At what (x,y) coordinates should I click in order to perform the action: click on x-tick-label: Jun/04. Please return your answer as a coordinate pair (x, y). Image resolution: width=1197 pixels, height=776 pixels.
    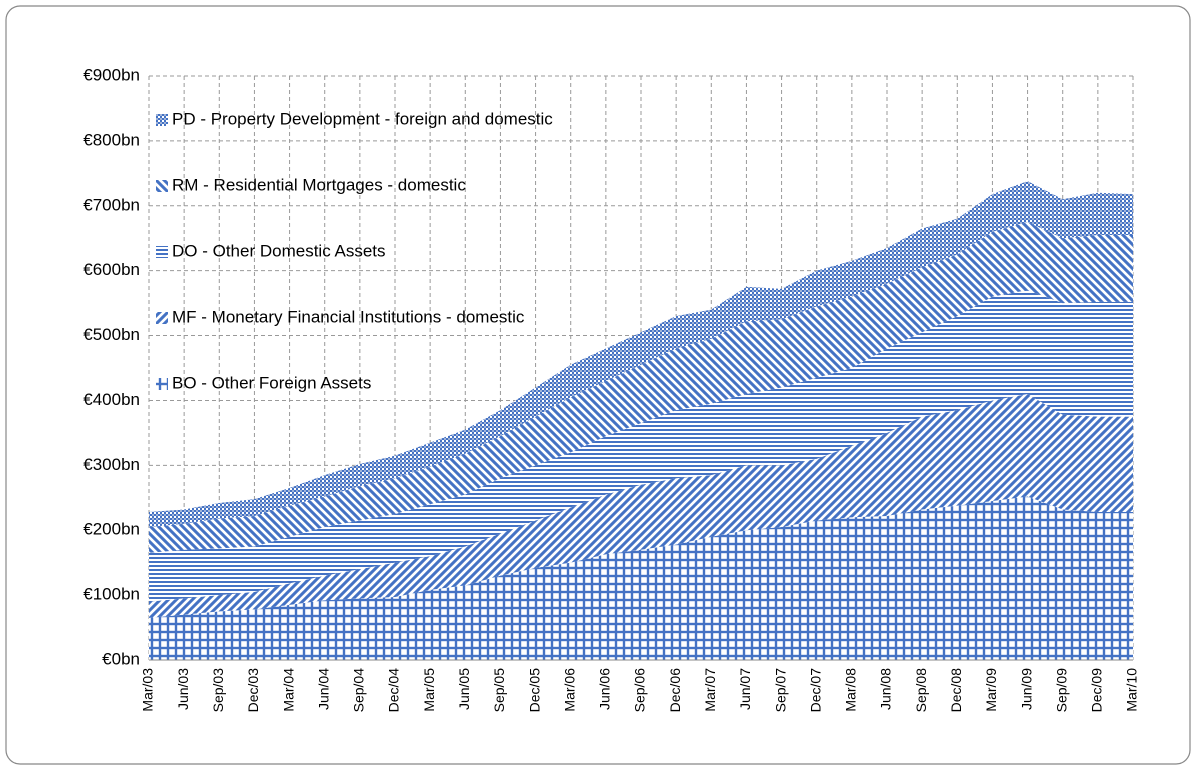
    Looking at the image, I should click on (323, 689).